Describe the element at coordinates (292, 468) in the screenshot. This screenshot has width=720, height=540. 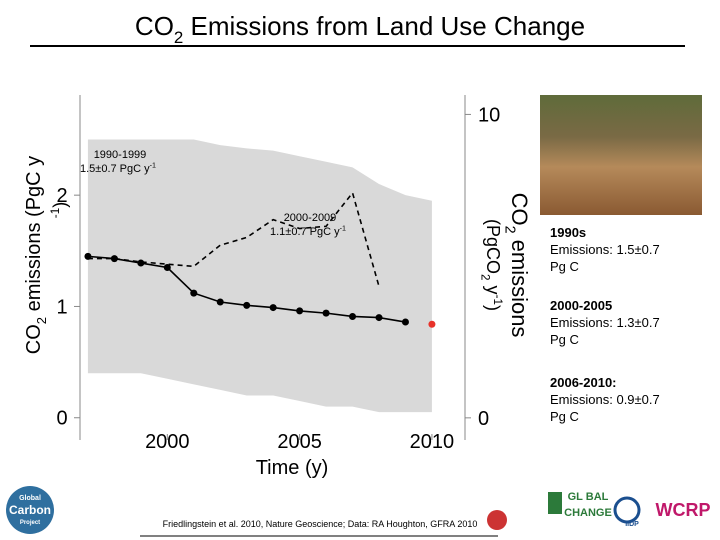
I see `x-axis-label: Time (y)` at that location.